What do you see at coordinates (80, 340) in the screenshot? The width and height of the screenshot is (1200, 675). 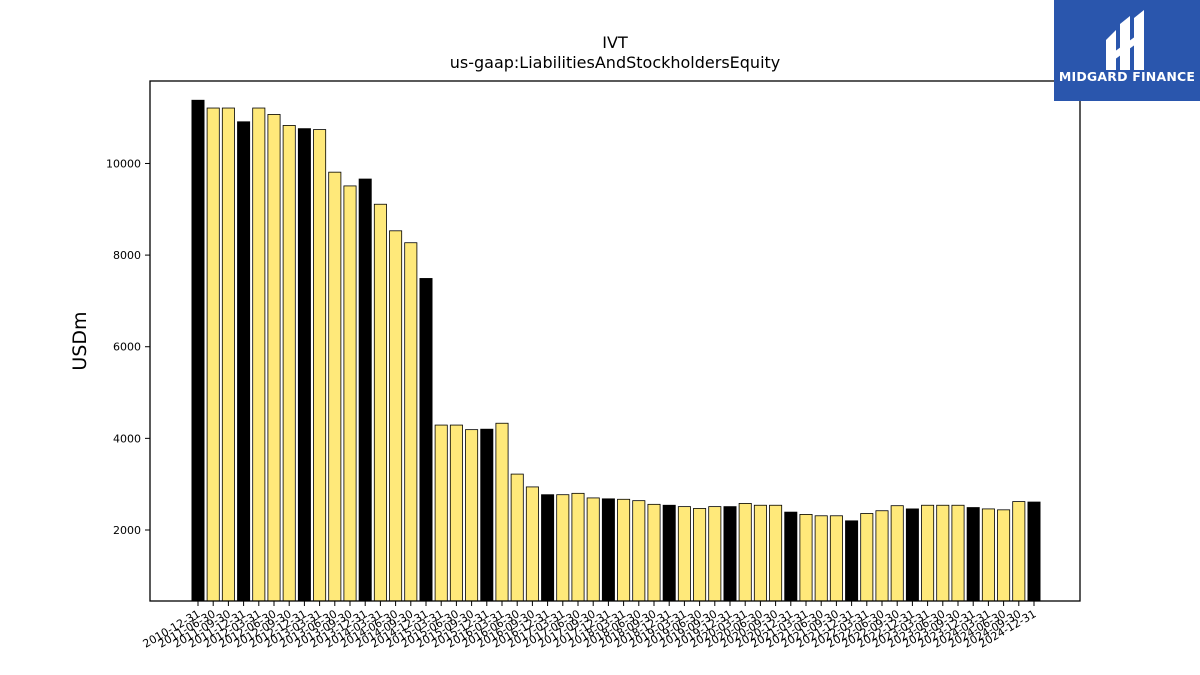 I see `y-axis-label: USDm` at bounding box center [80, 340].